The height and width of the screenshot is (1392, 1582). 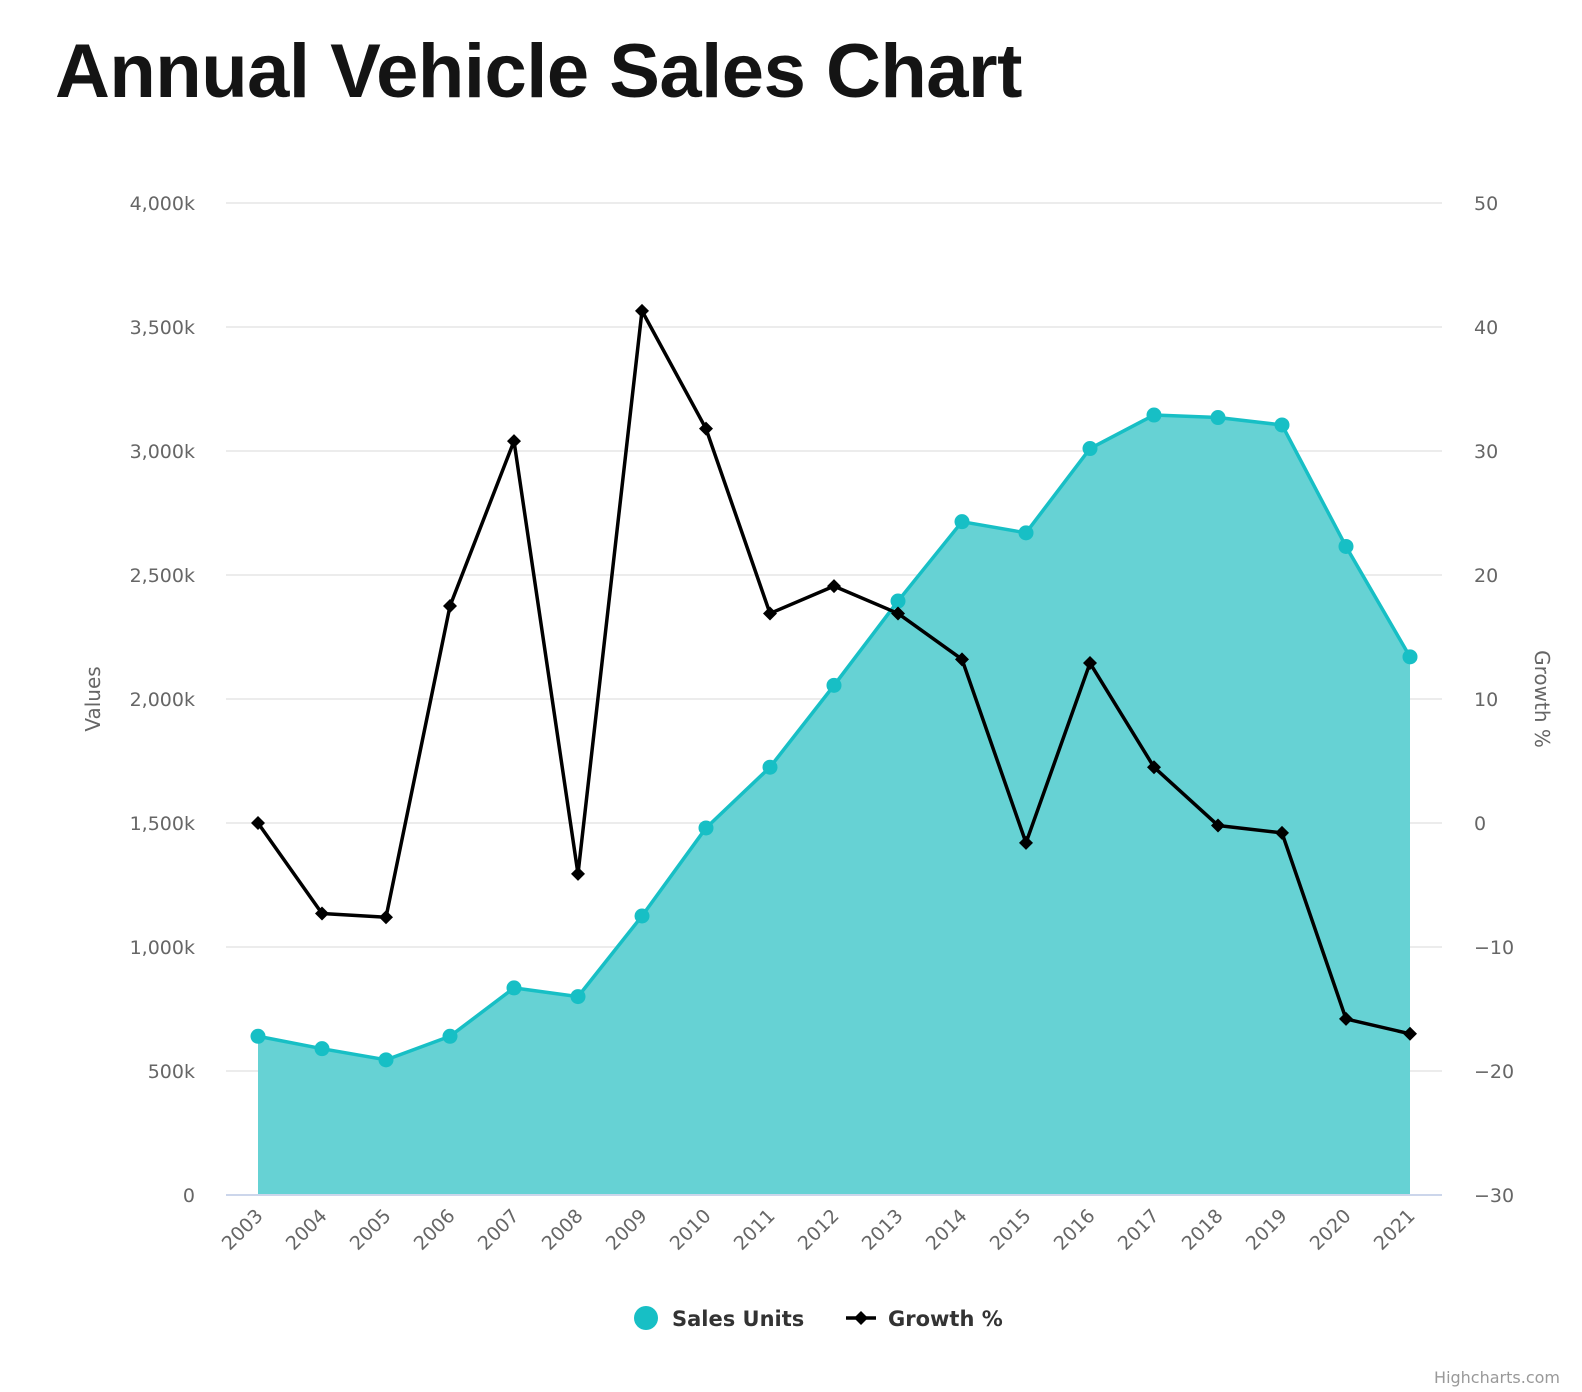 What do you see at coordinates (162, 948) in the screenshot?
I see `y-left-tick-label: 1,000k` at bounding box center [162, 948].